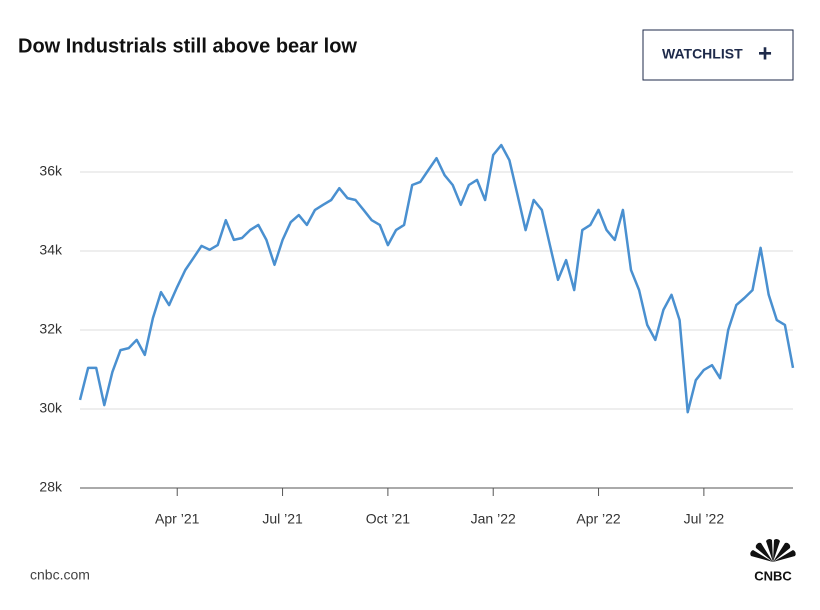  What do you see at coordinates (51, 329) in the screenshot?
I see `y-tick-label: 32k` at bounding box center [51, 329].